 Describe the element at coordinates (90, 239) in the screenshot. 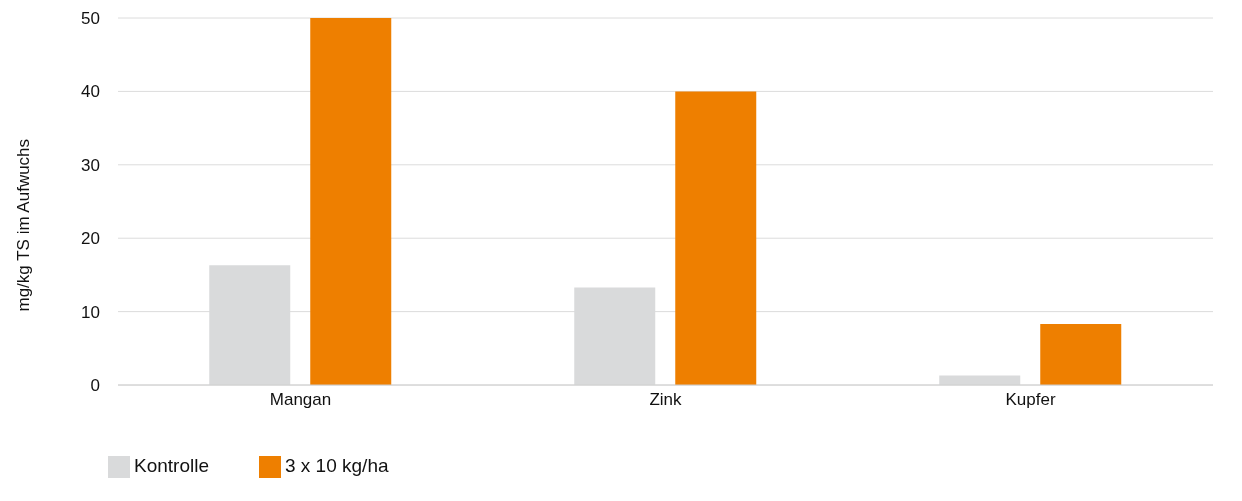

I see `y-tick-label: 20` at that location.